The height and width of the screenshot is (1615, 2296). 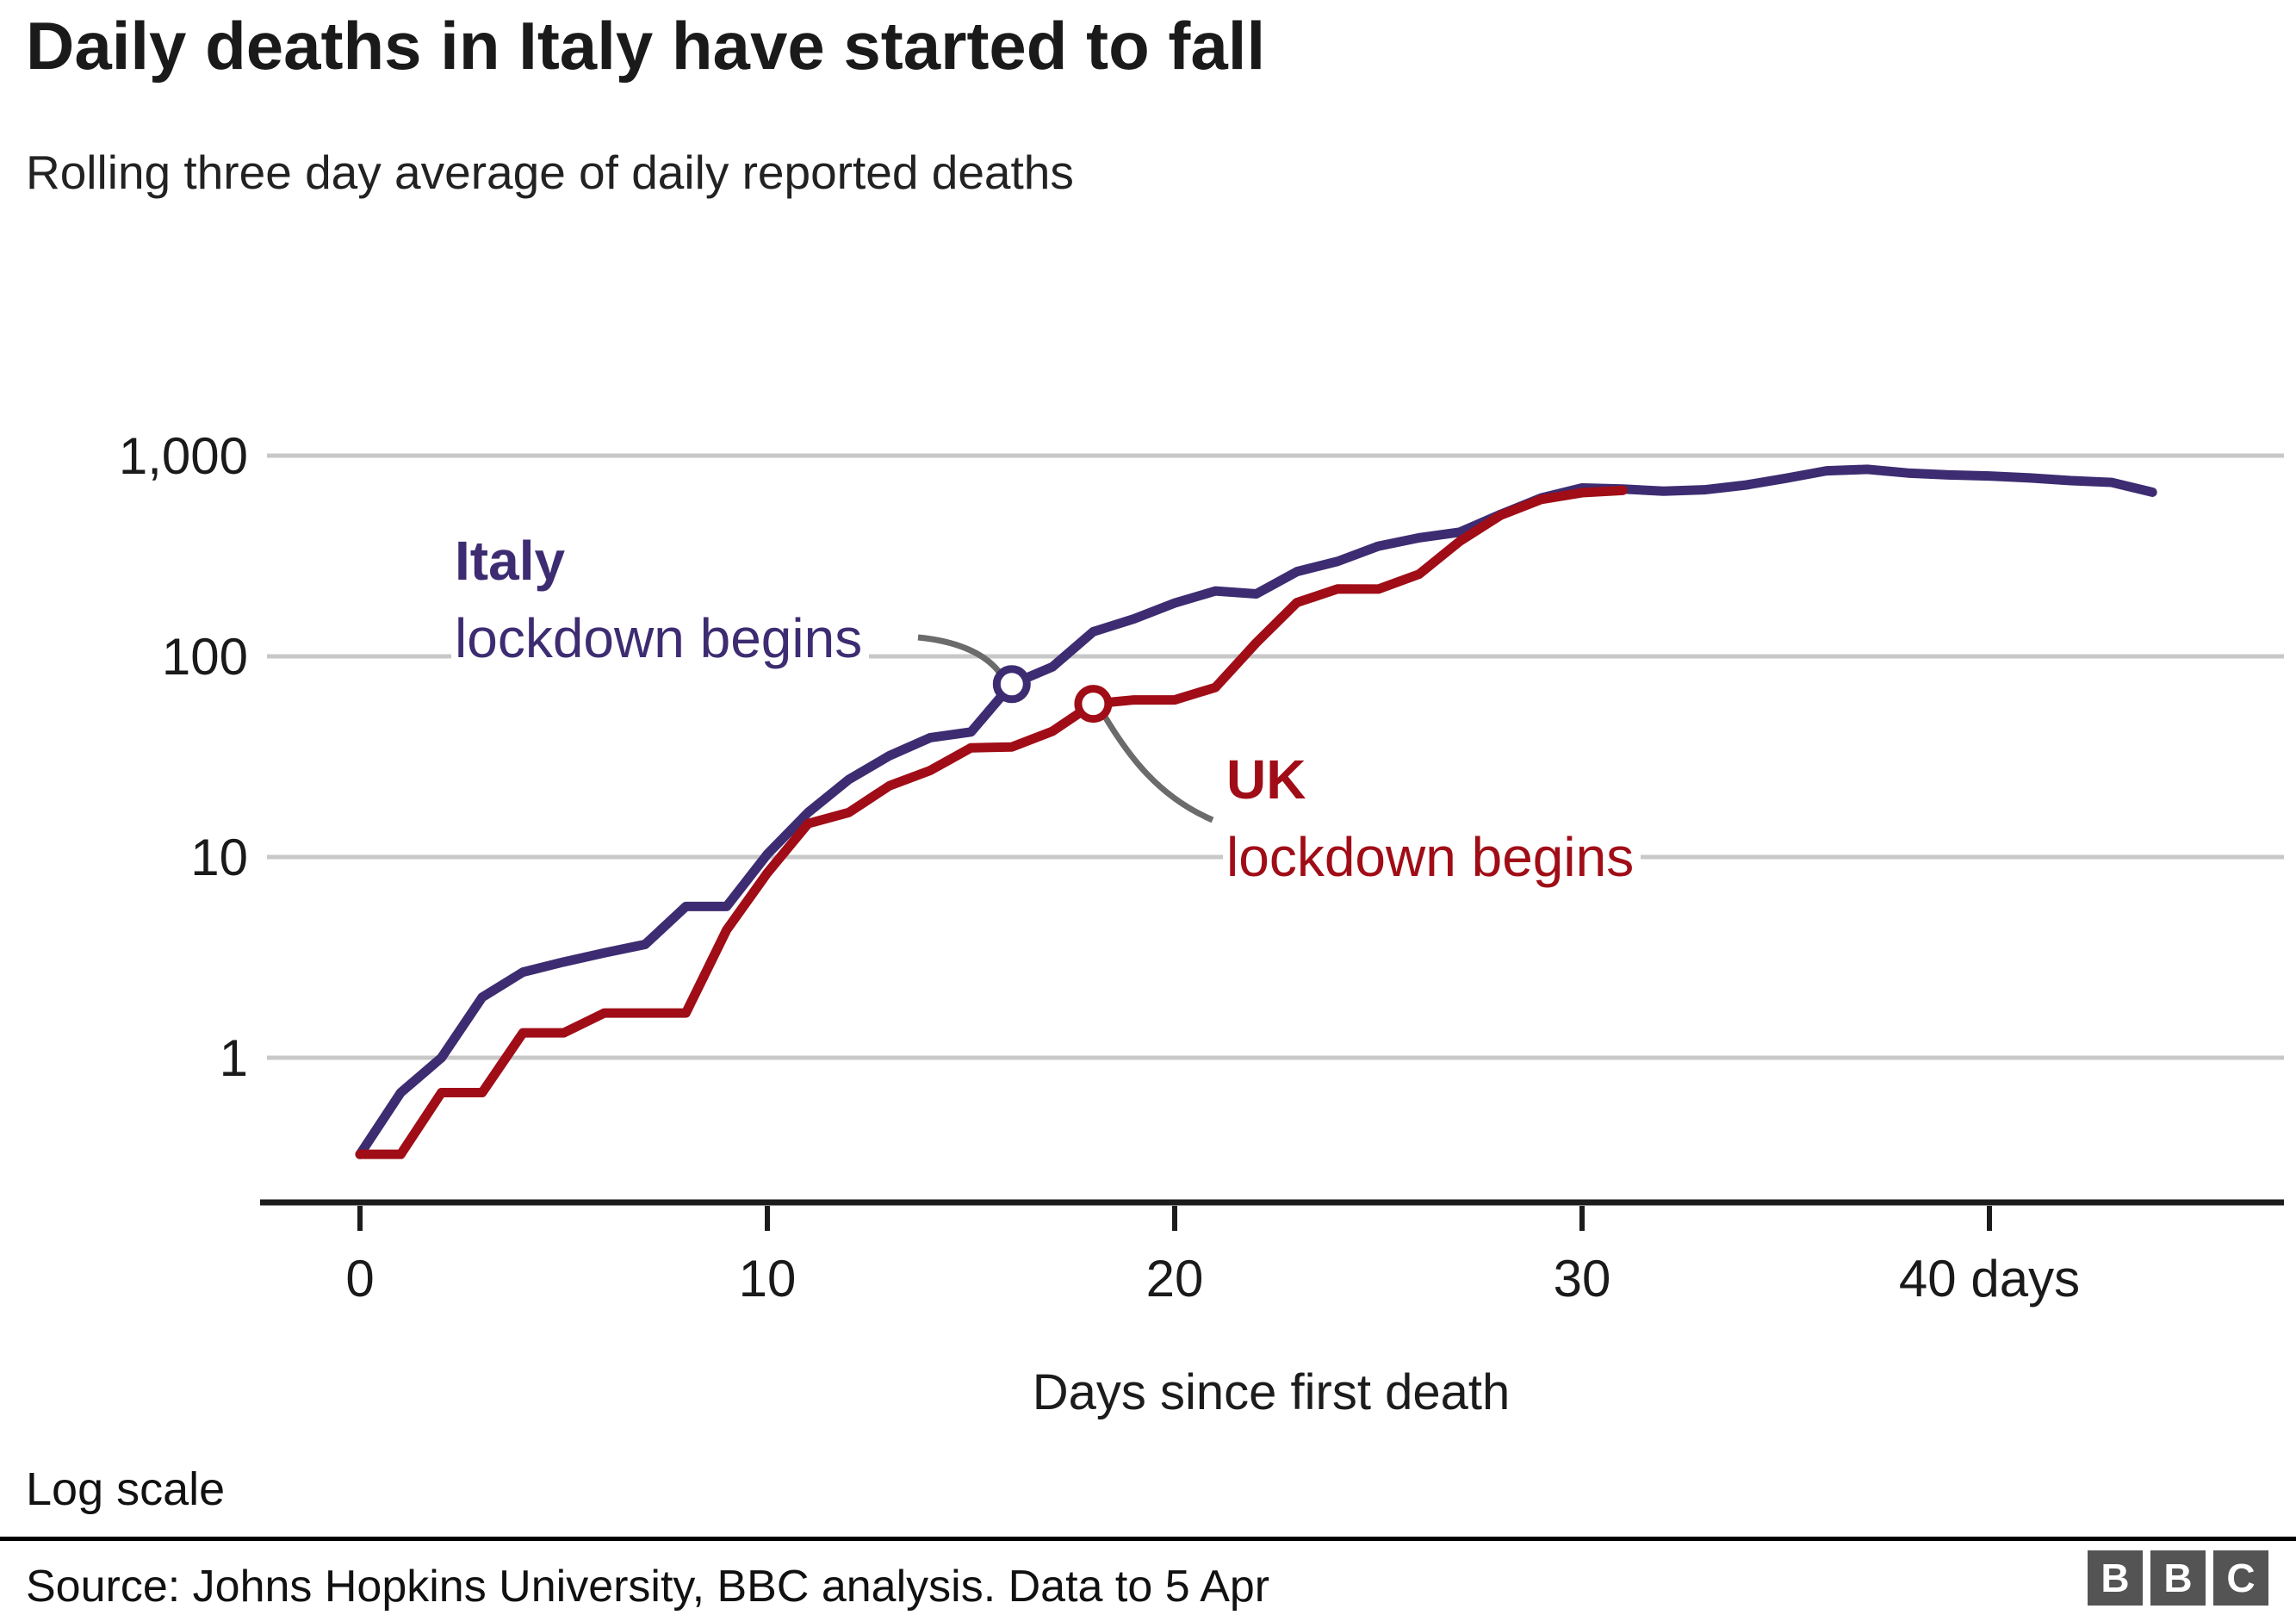 I want to click on bbc-logo-letter: C, so click(x=2240, y=1578).